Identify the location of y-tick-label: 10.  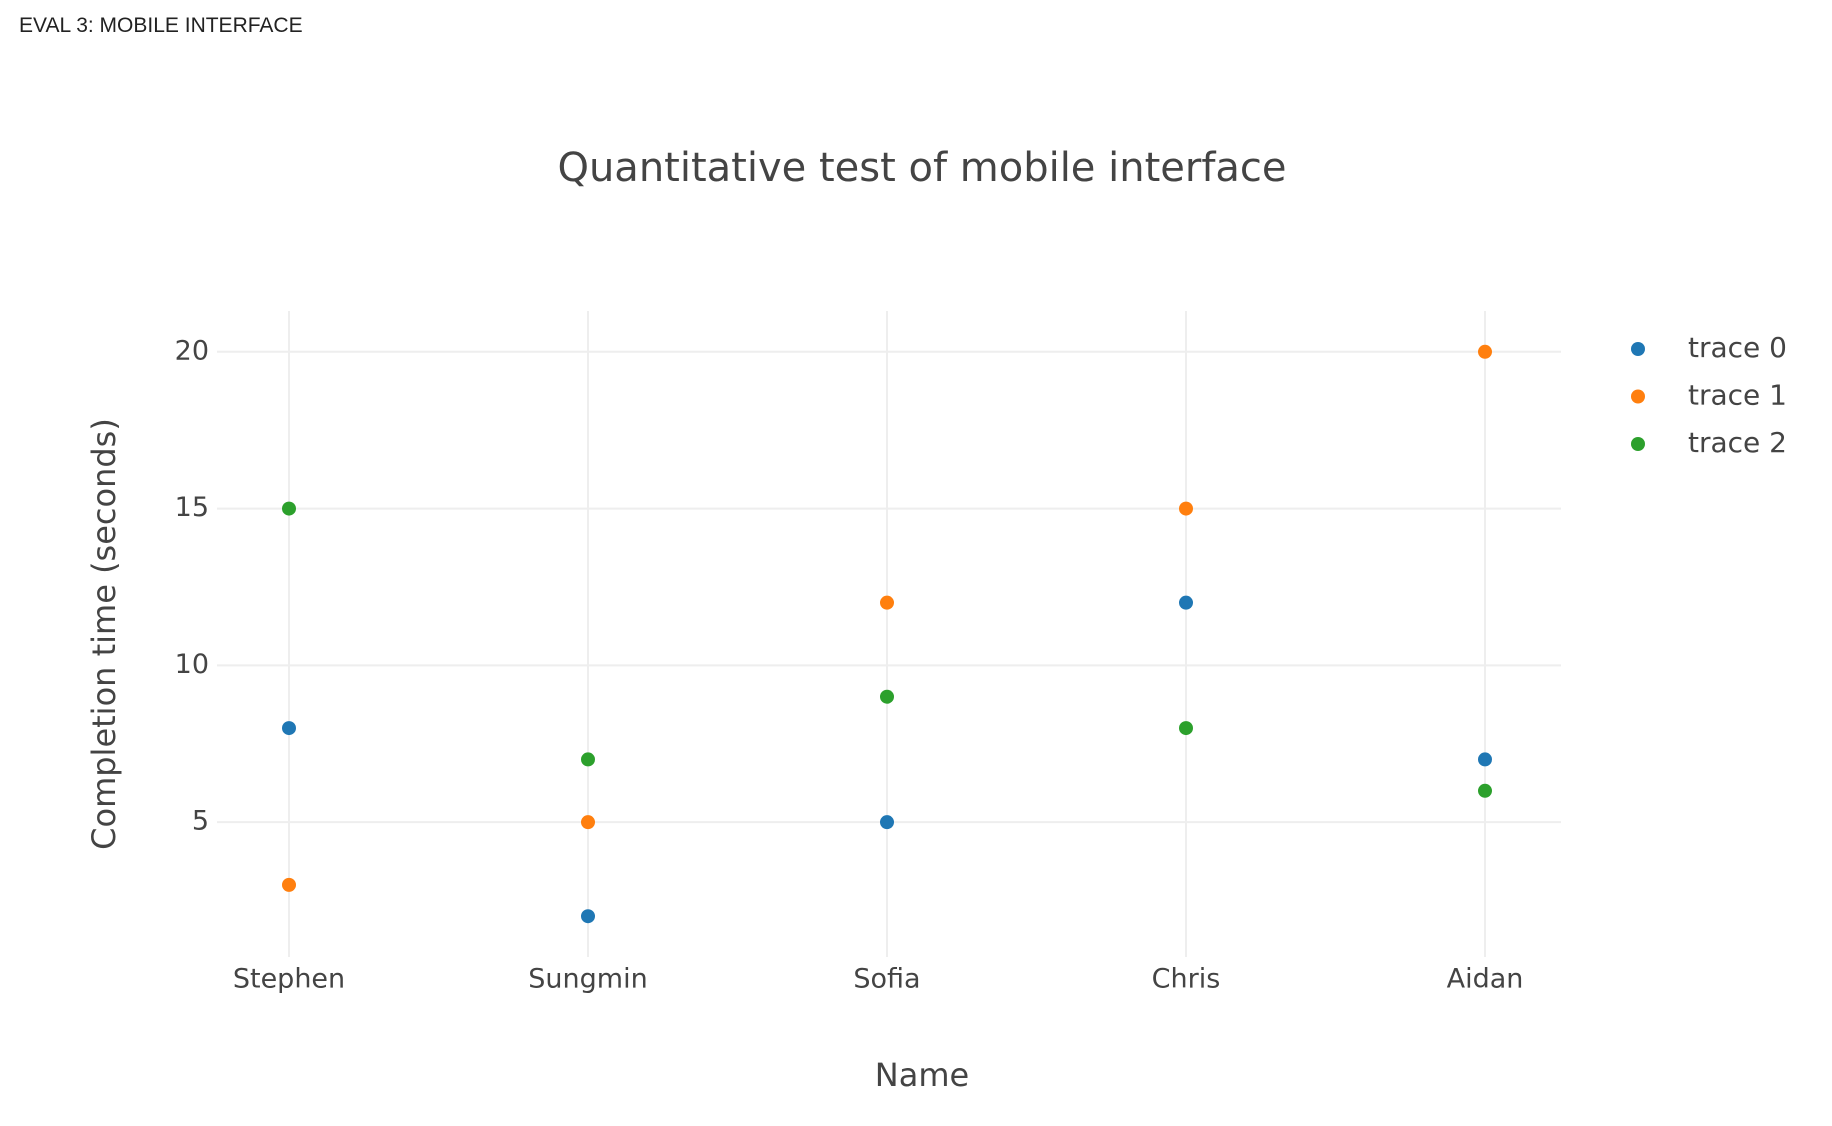
(192, 664).